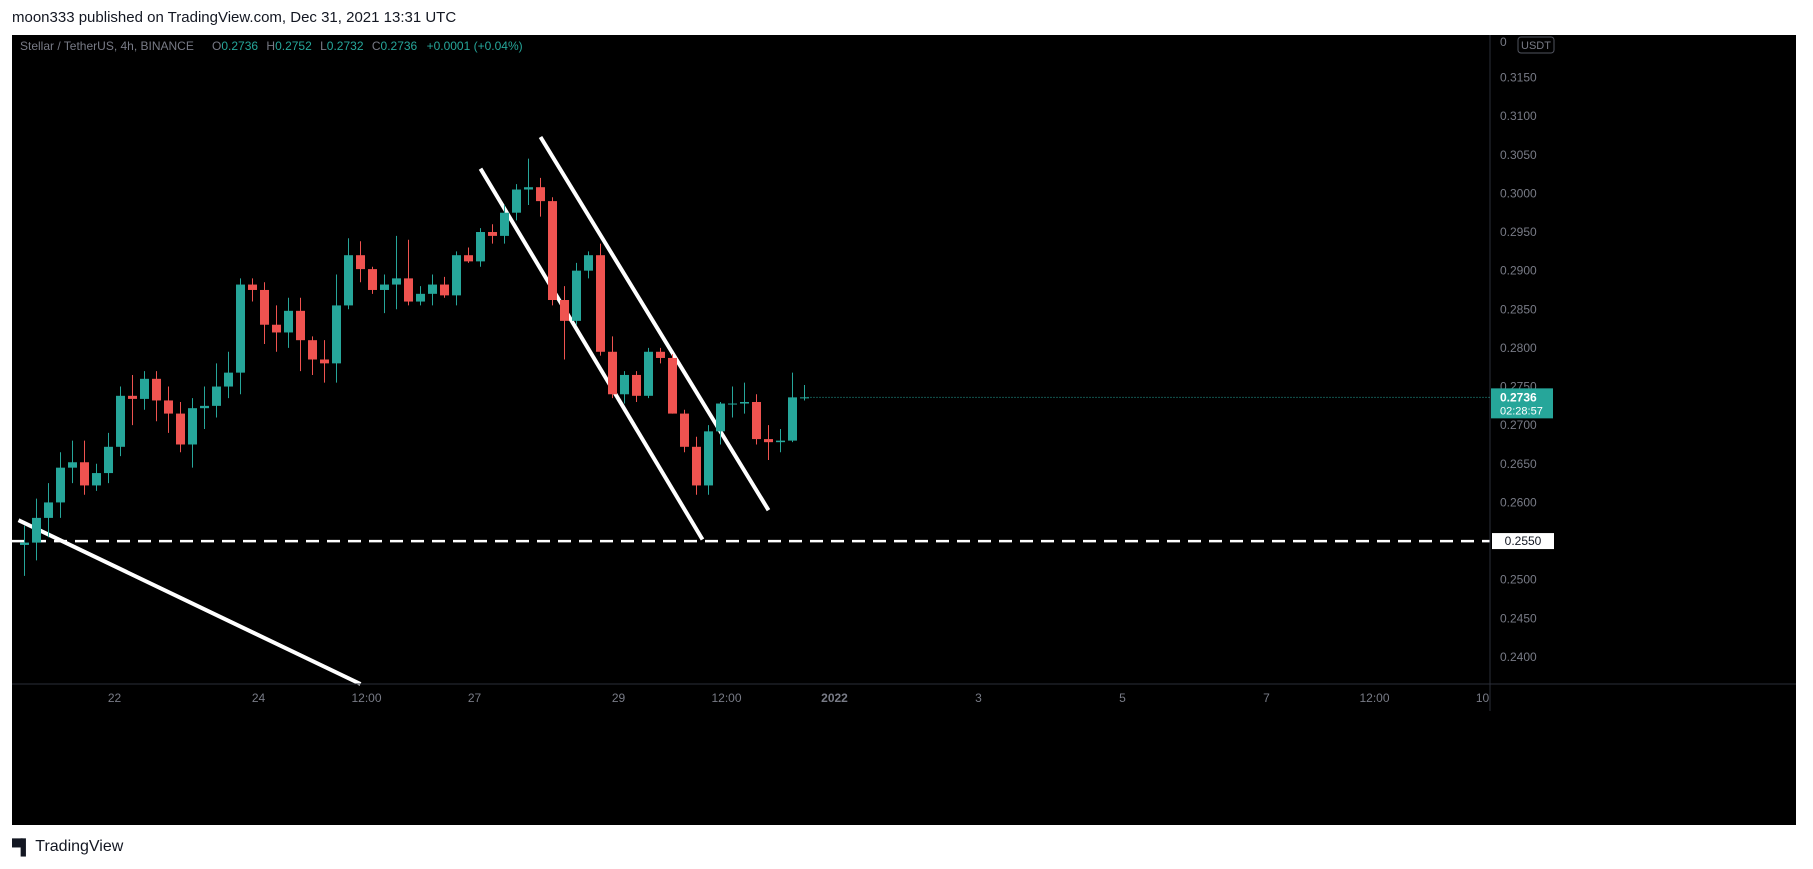 This screenshot has width=1813, height=869. Describe the element at coordinates (1518, 618) in the screenshot. I see `price-tick-label: 0.2450` at that location.